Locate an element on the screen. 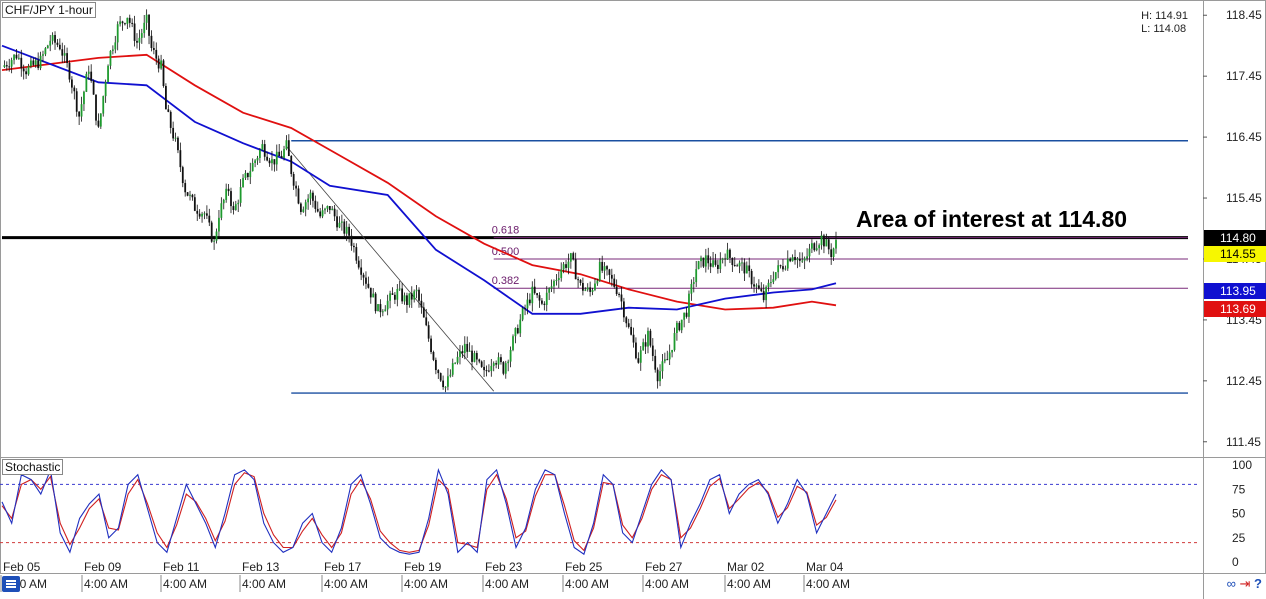 The width and height of the screenshot is (1266, 599). arrow-icon: ⇥ is located at coordinates (1245, 583).